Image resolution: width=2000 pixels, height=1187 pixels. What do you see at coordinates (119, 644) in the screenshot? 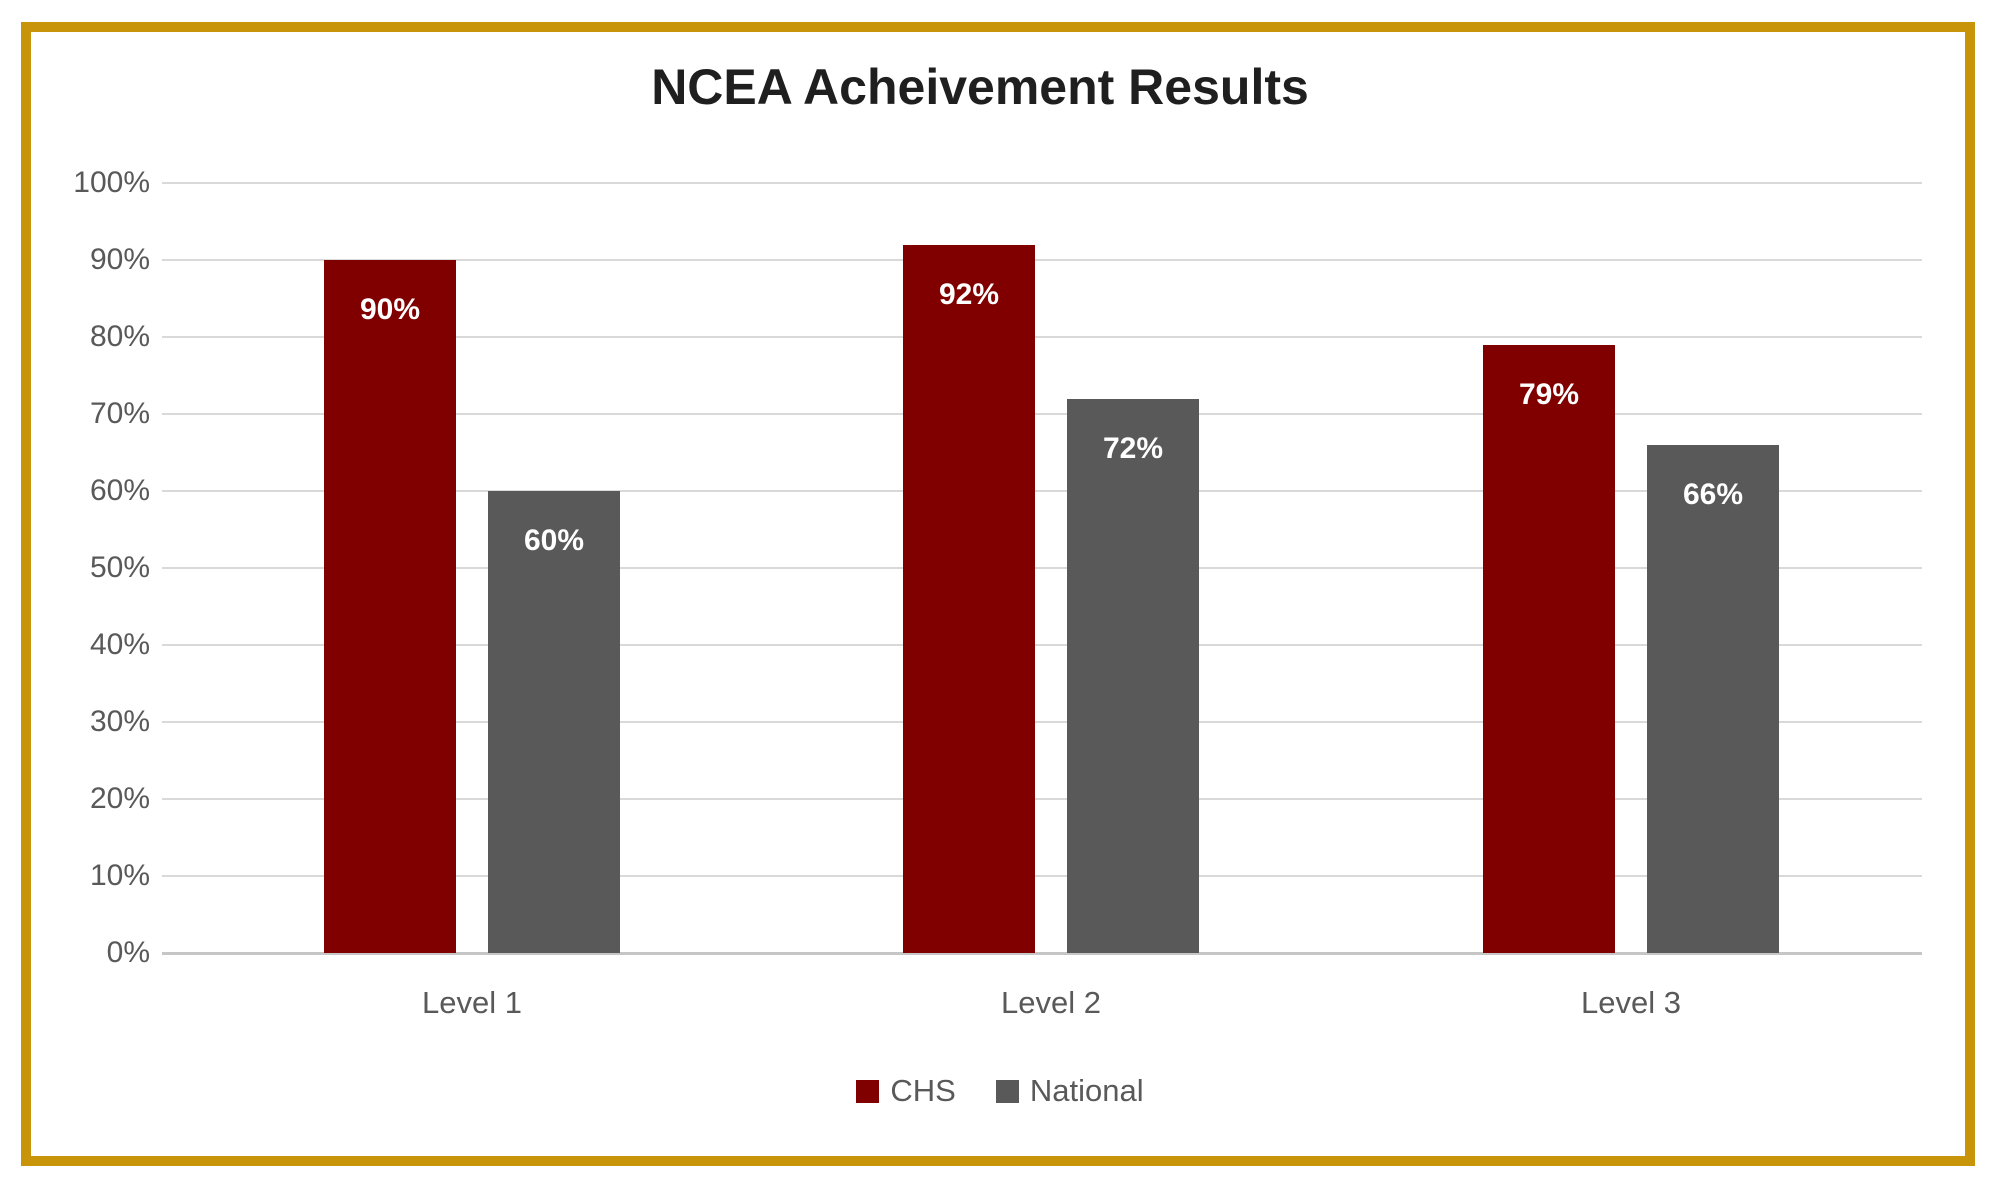
I see `y-tick-label: 40%` at bounding box center [119, 644].